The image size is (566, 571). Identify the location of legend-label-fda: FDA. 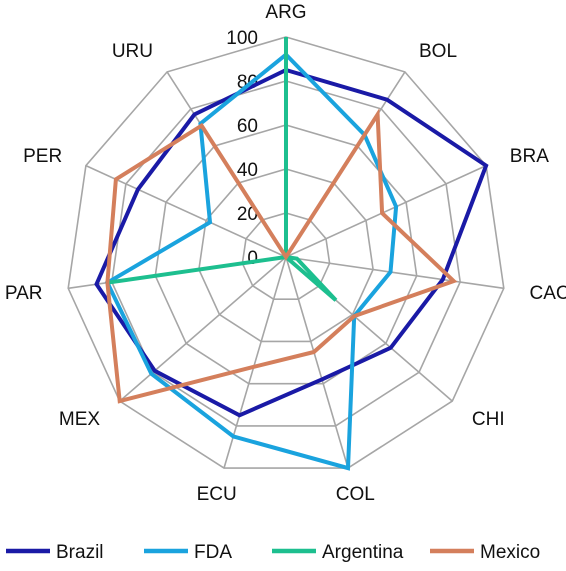
(213, 552).